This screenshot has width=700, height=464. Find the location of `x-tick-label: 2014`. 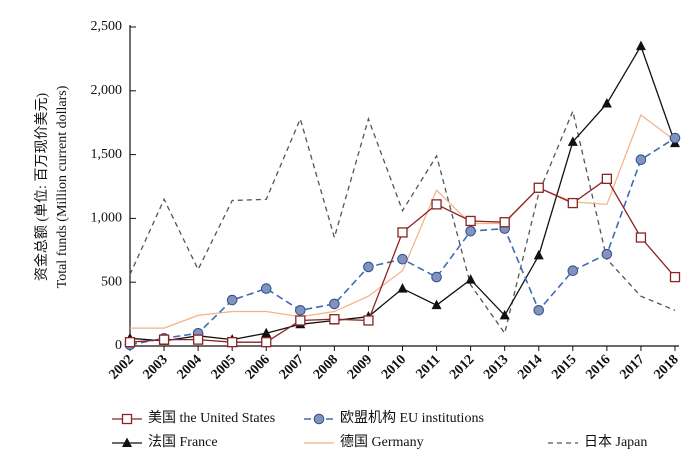

x-tick-label: 2014 is located at coordinates (530, 367).